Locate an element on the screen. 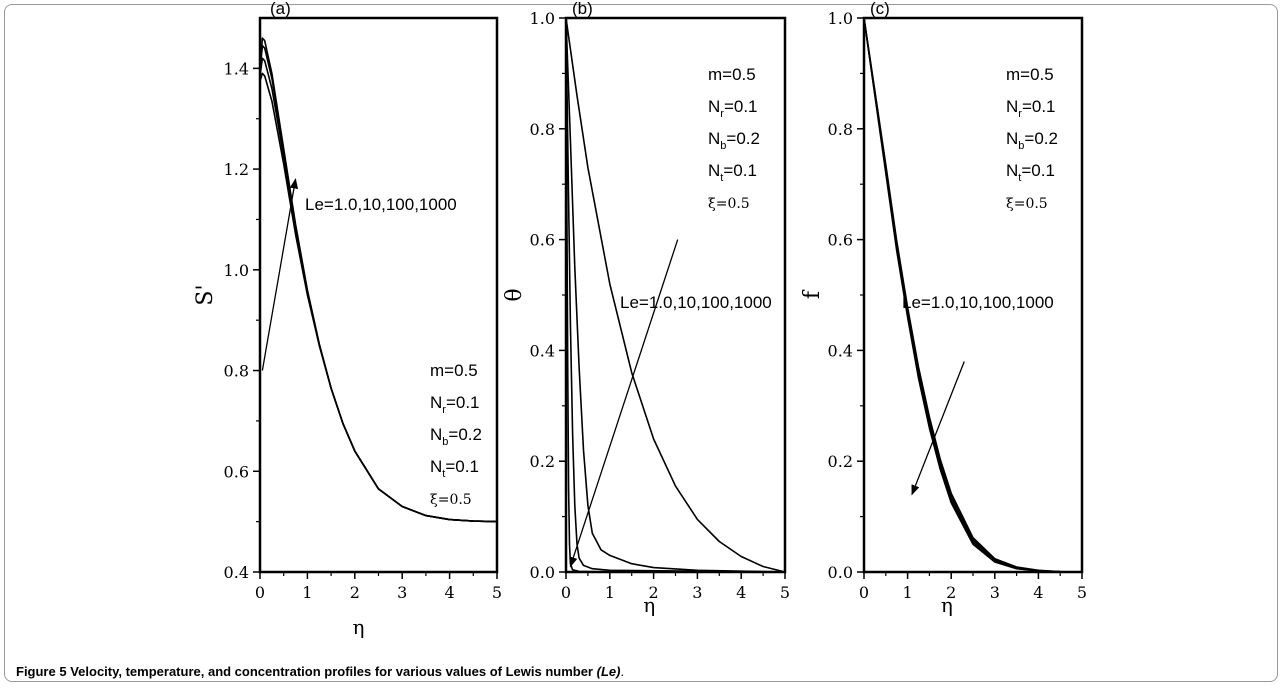 Image resolution: width=1284 pixels, height=688 pixels. y-axis-label: f is located at coordinates (812, 294).